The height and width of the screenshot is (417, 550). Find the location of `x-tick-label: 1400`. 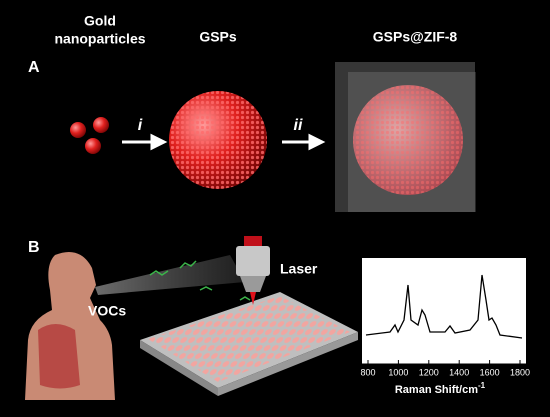

x-tick-label: 1400 is located at coordinates (459, 372).